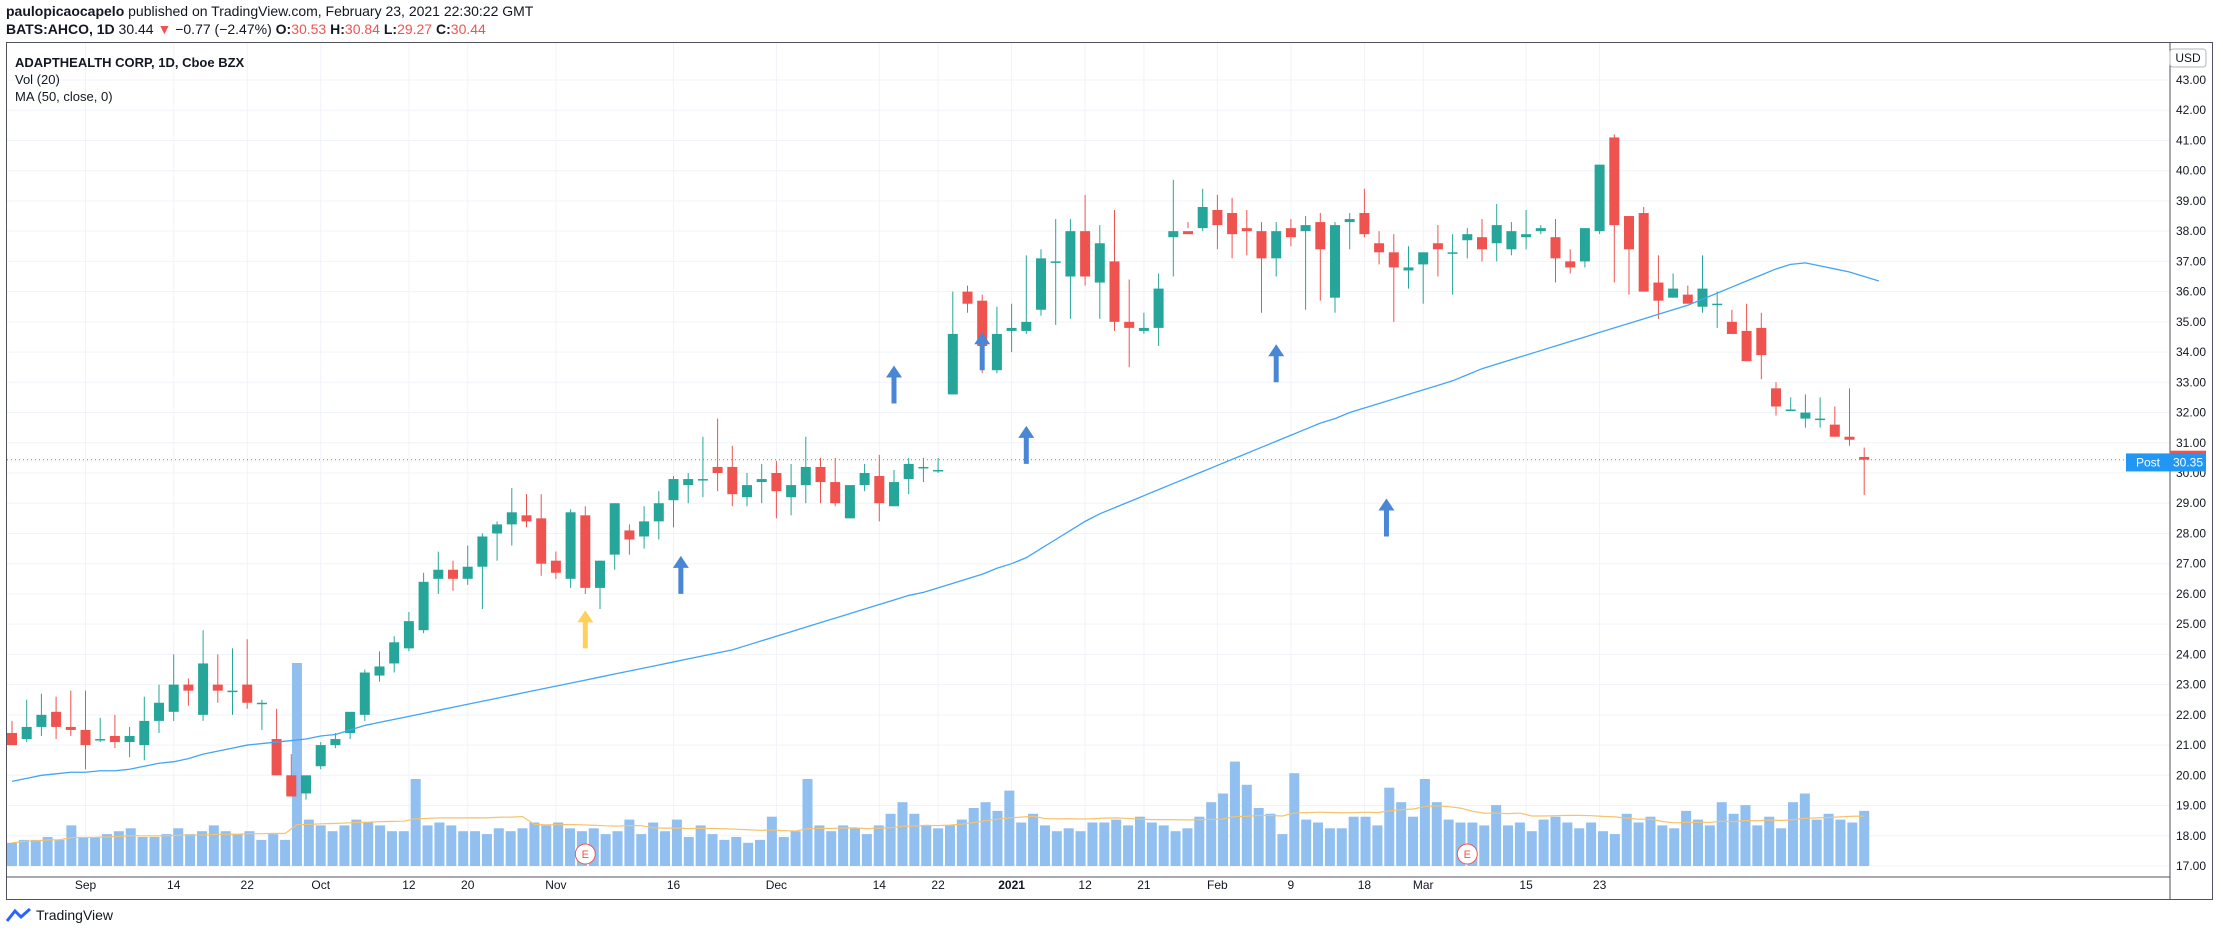 This screenshot has width=2223, height=936. Describe the element at coordinates (1011, 885) in the screenshot. I see `time-tick-label: 2021` at that location.